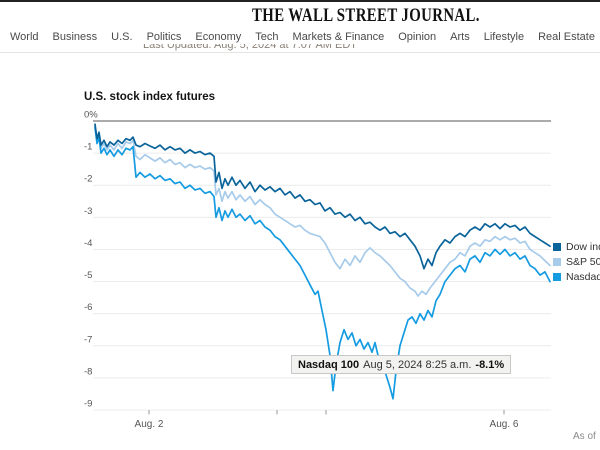  Describe the element at coordinates (338, 37) in the screenshot. I see `nav-item-markets-finance: Markets & Finance` at that location.